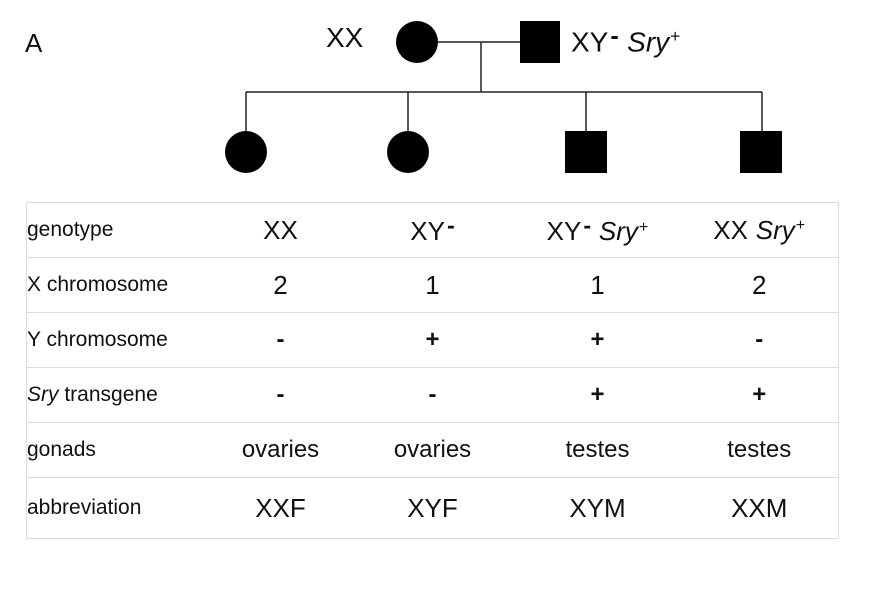  Describe the element at coordinates (597, 508) in the screenshot. I see `abbreviation-cell: XYM` at that location.